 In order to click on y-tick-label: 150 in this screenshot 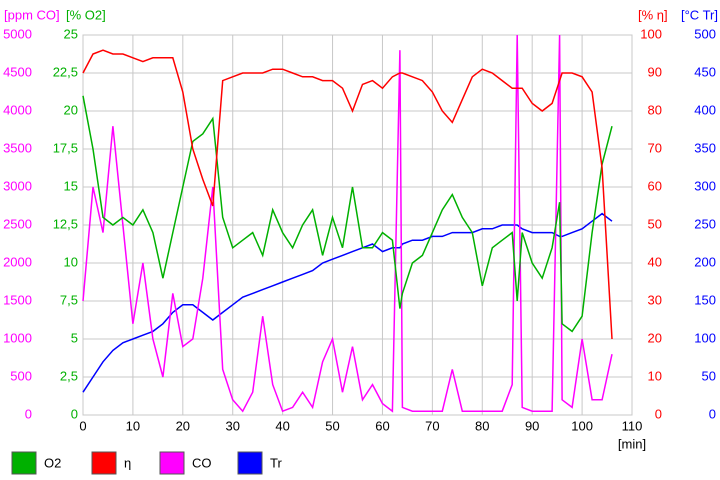, I will do `click(705, 299)`.